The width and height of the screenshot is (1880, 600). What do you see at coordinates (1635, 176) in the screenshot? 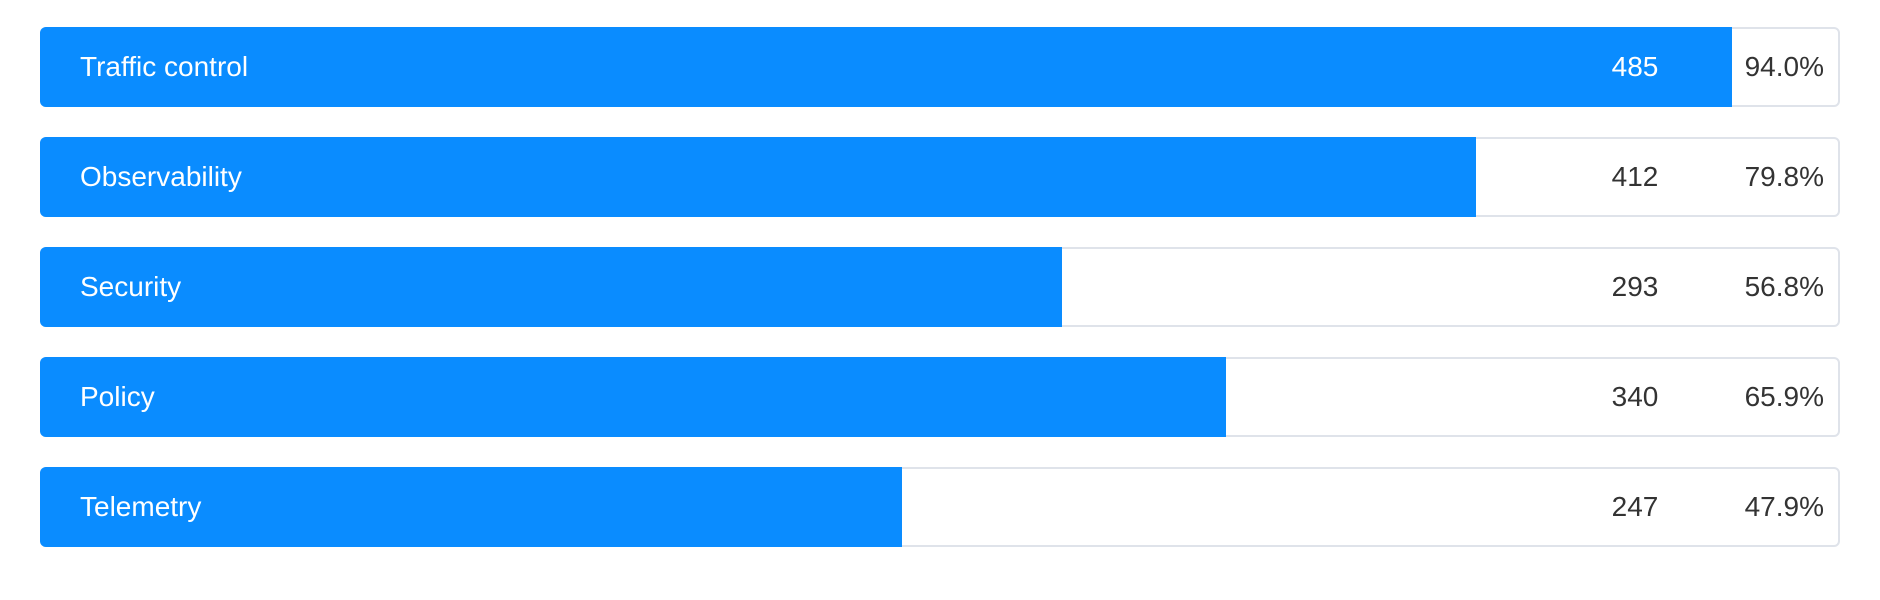
I see `bar-count: 412` at bounding box center [1635, 176].